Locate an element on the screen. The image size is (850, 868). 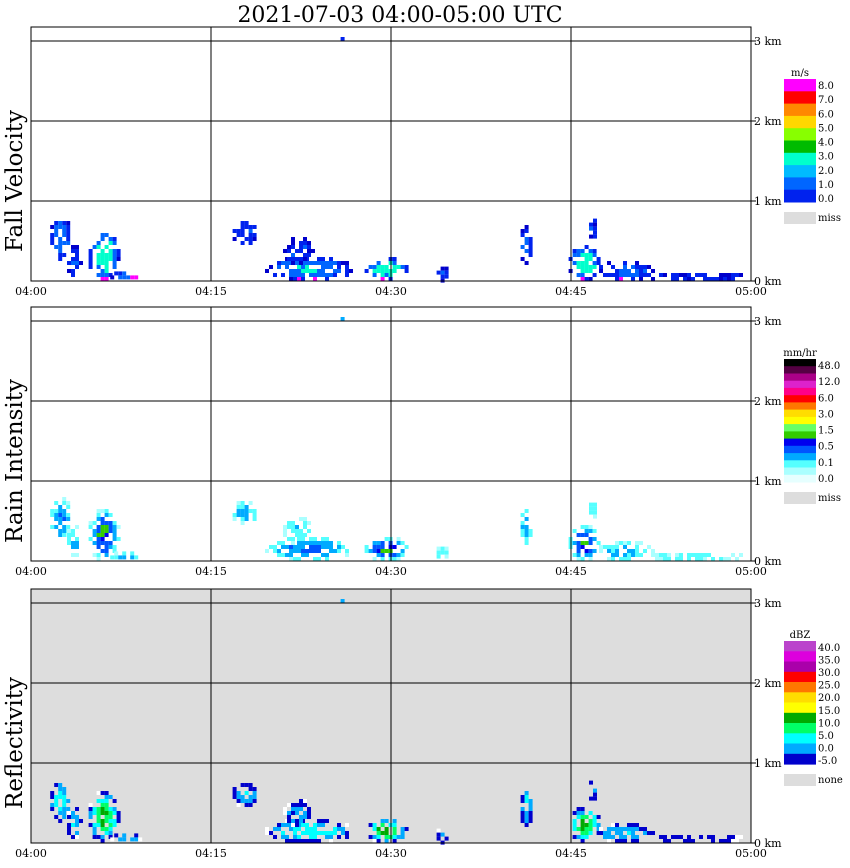
y-tick-label: 0 km is located at coordinates (768, 843).